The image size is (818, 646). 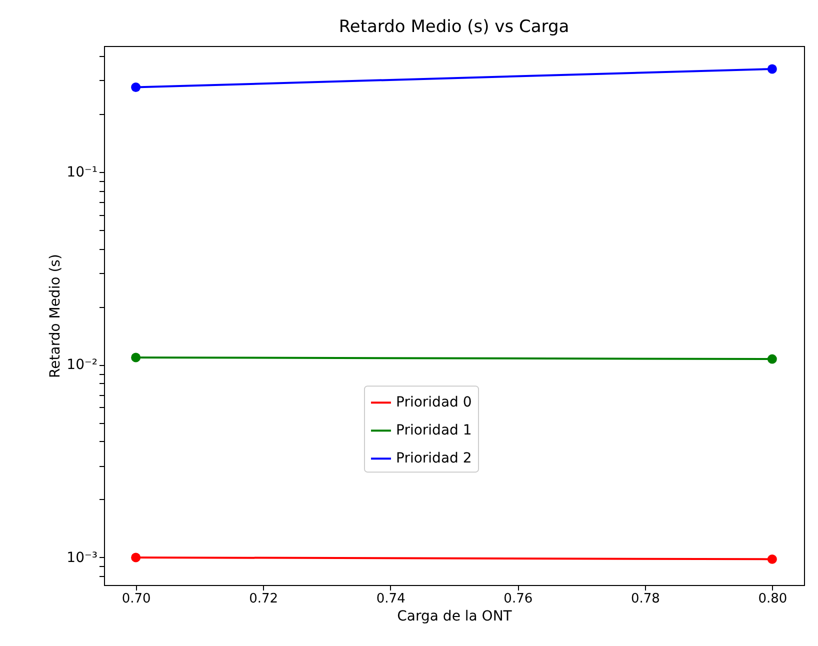 What do you see at coordinates (645, 599) in the screenshot?
I see `x-tick-label: 0.78` at bounding box center [645, 599].